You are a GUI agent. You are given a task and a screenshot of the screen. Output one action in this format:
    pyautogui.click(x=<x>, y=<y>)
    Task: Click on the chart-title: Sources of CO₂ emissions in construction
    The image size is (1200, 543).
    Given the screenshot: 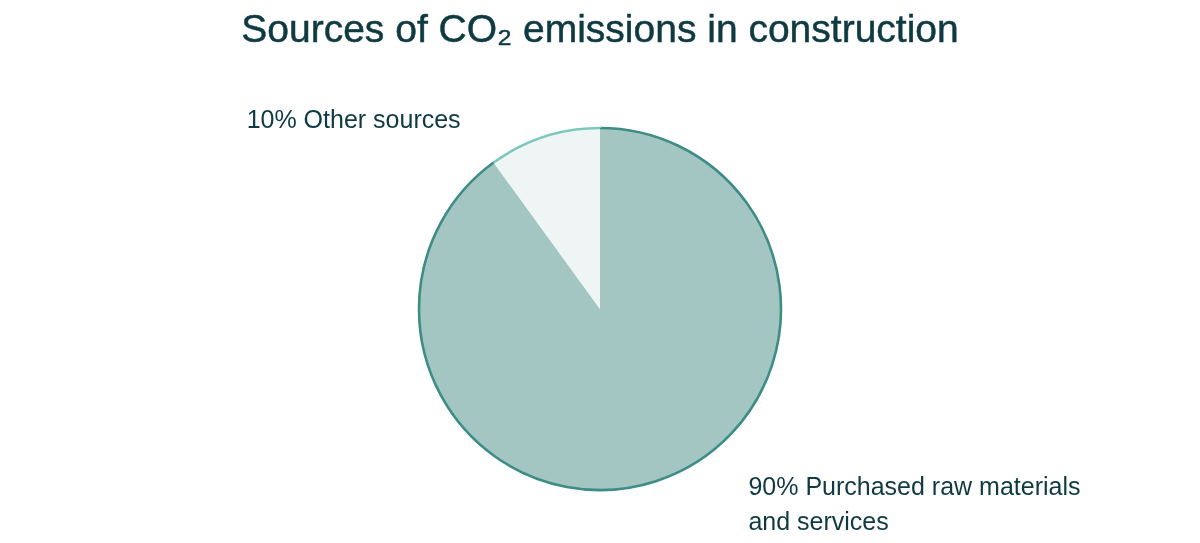 What is the action you would take?
    pyautogui.click(x=600, y=28)
    